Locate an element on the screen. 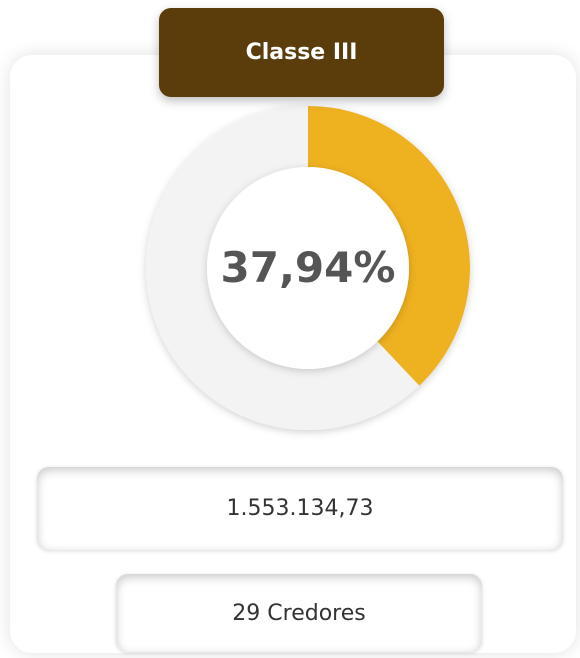  creditors: 29 Credores is located at coordinates (299, 613).